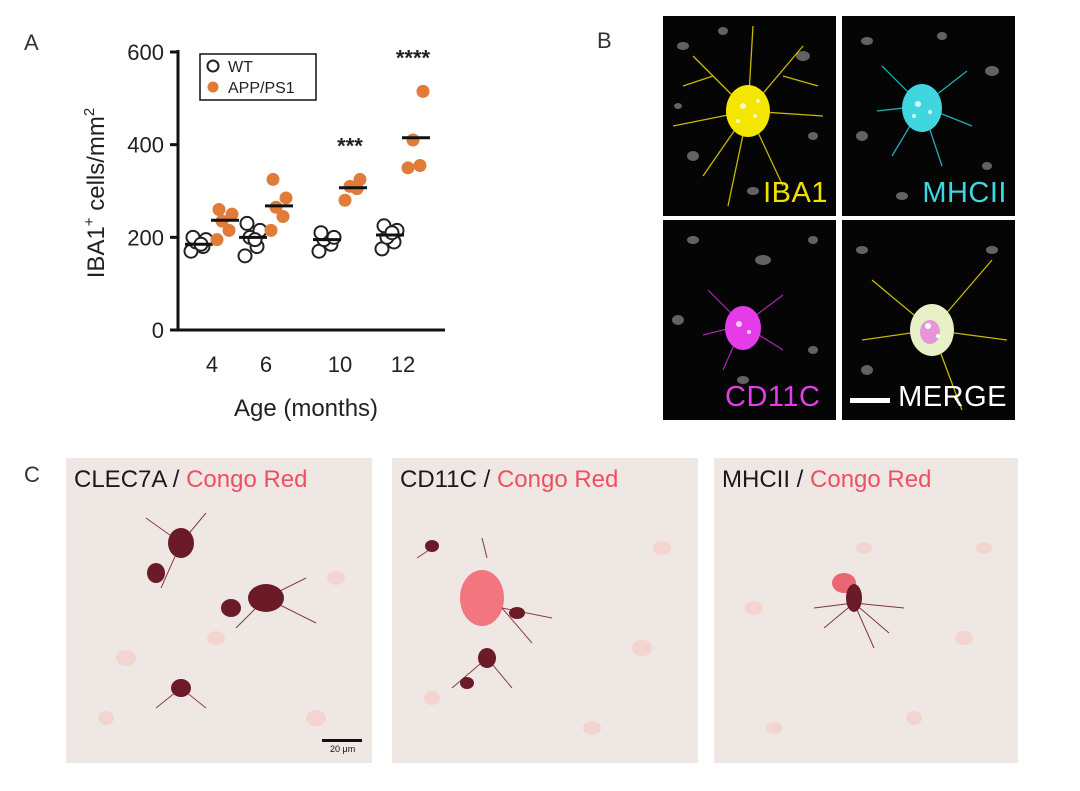  I want to click on legend-box, so click(258, 77).